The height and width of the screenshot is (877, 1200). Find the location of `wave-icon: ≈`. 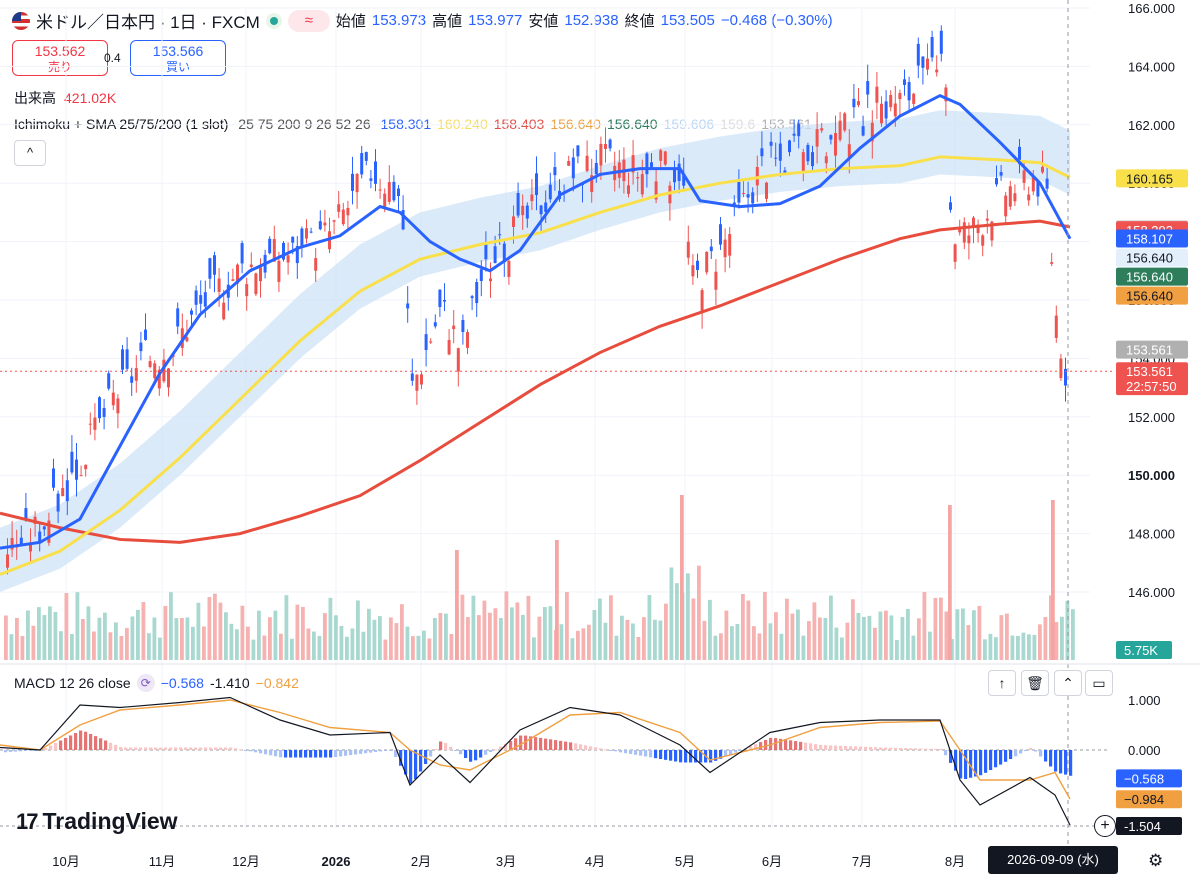

wave-icon: ≈ is located at coordinates (308, 20).